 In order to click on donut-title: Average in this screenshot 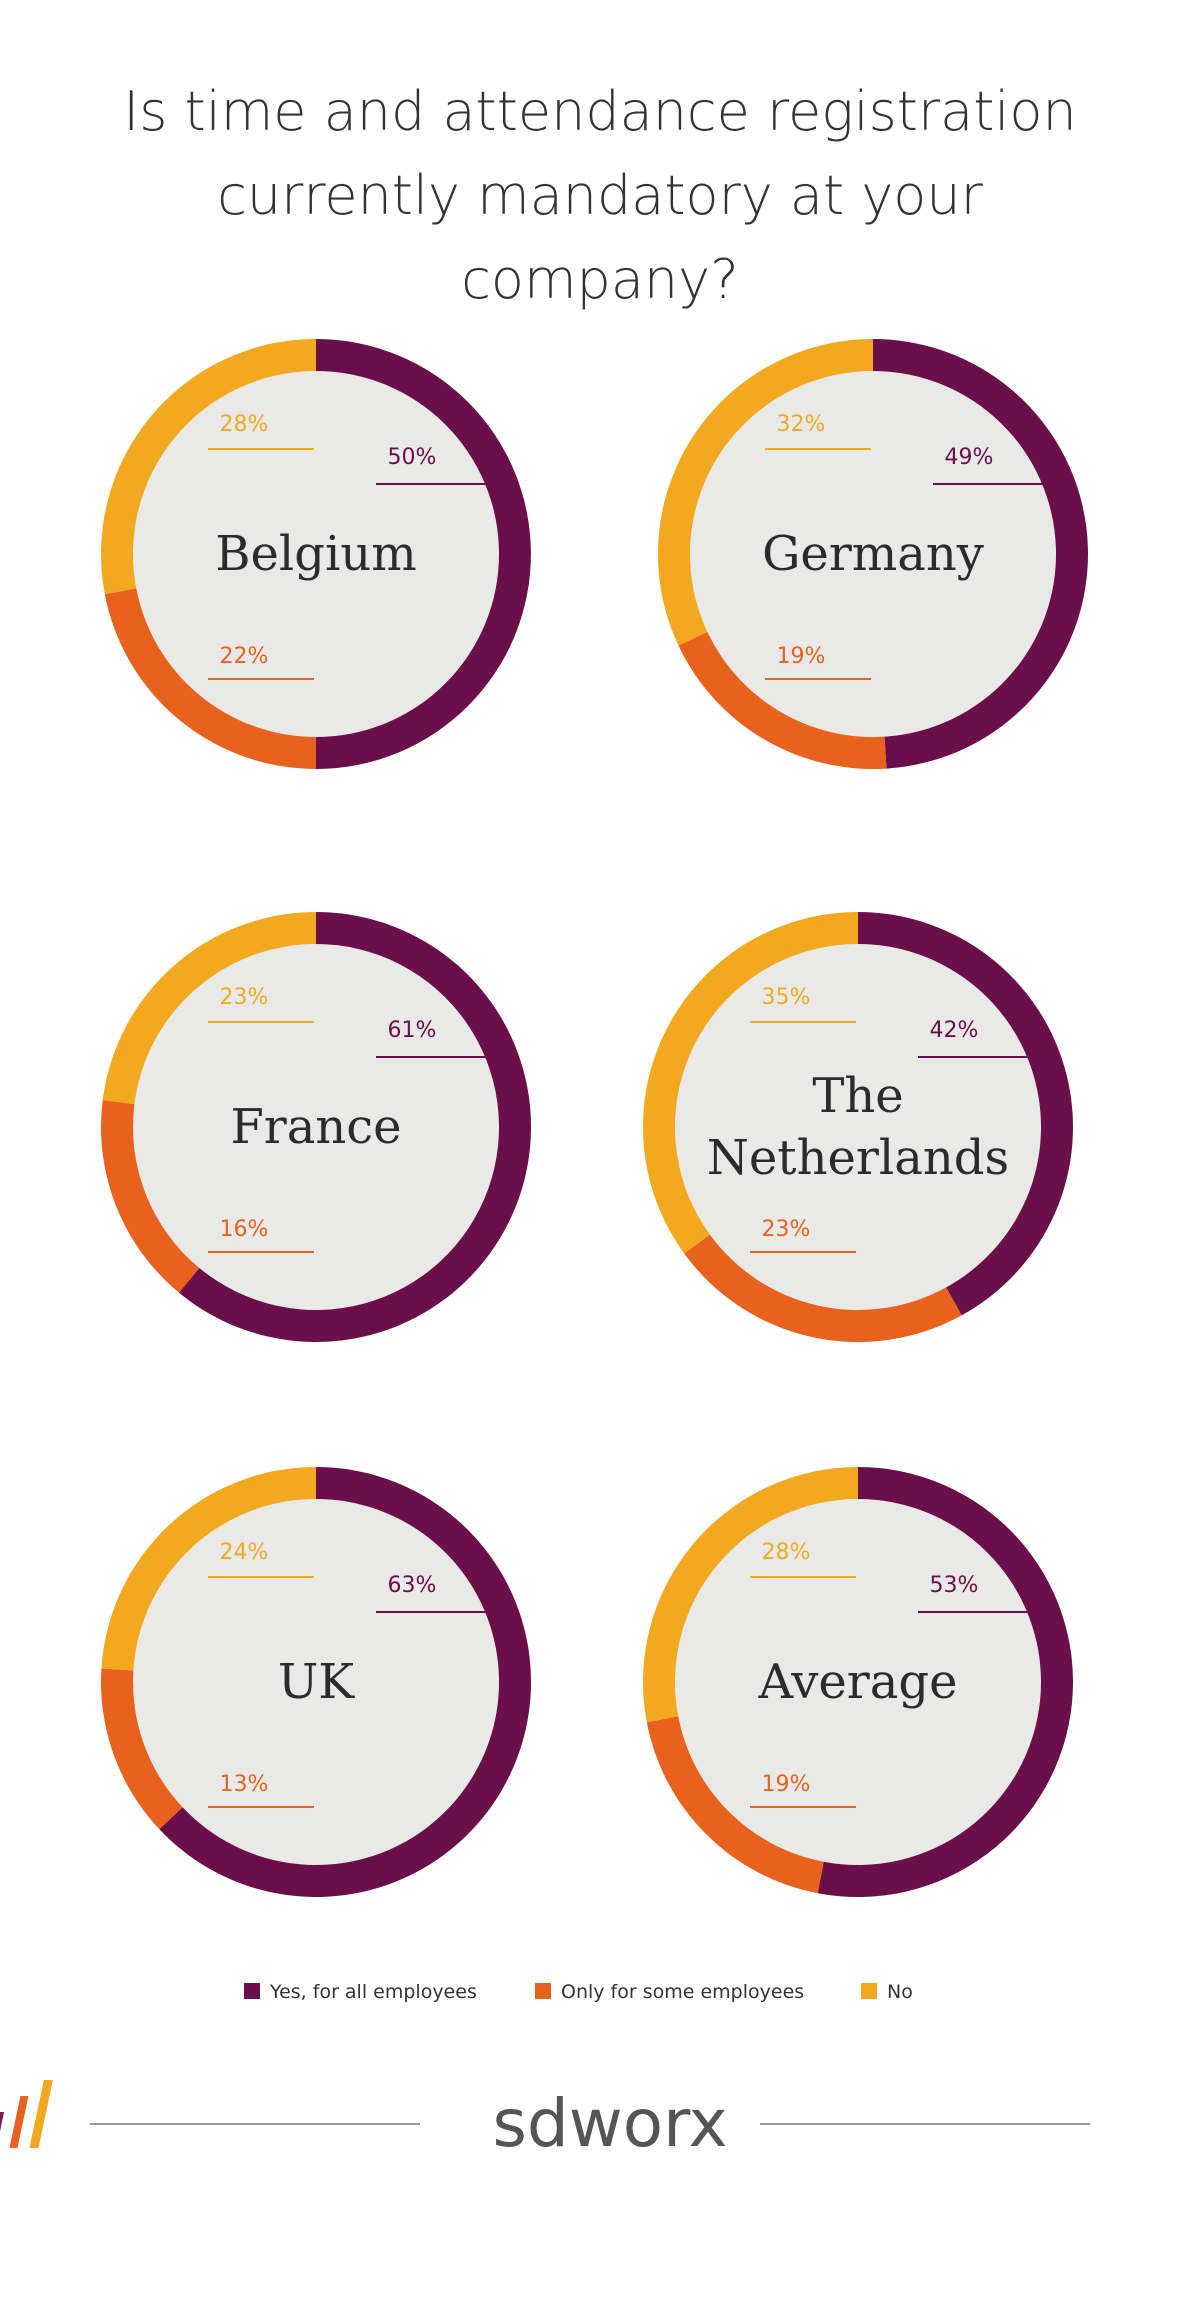, I will do `click(858, 1682)`.